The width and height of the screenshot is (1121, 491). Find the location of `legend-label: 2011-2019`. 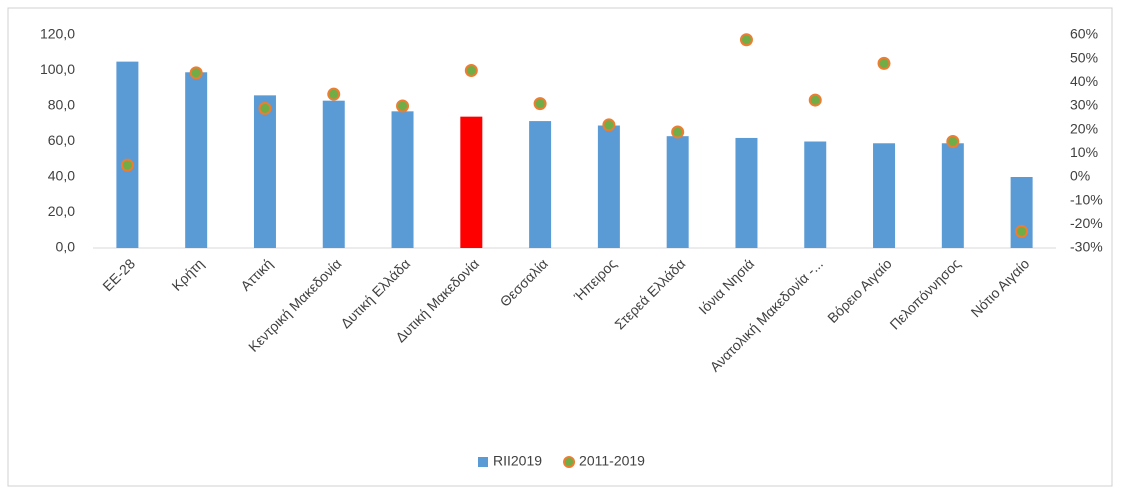

legend-label: 2011-2019 is located at coordinates (612, 461).